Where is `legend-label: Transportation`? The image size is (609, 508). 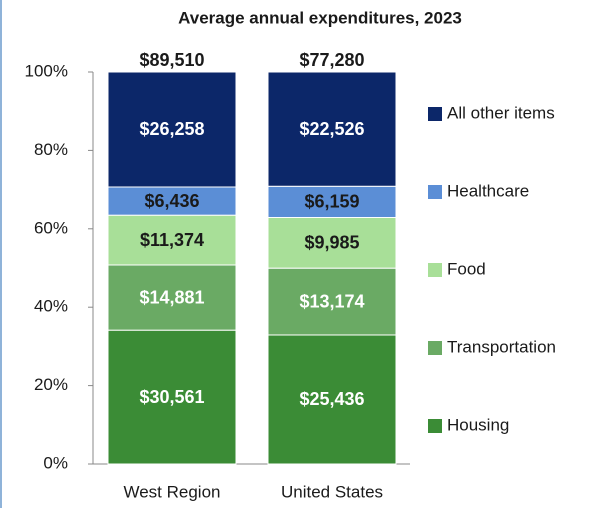
legend-label: Transportation is located at coordinates (501, 346).